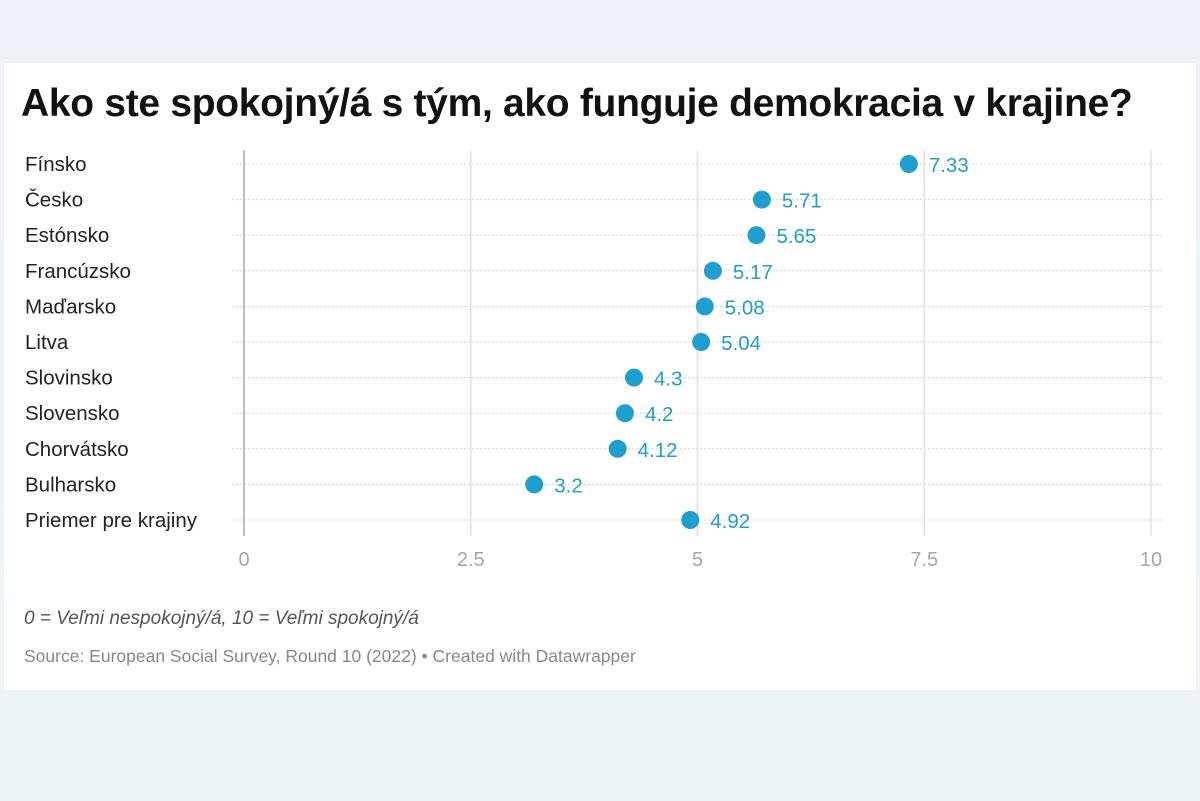 The image size is (1200, 801). What do you see at coordinates (78, 271) in the screenshot?
I see `category-label: Francúzsko` at bounding box center [78, 271].